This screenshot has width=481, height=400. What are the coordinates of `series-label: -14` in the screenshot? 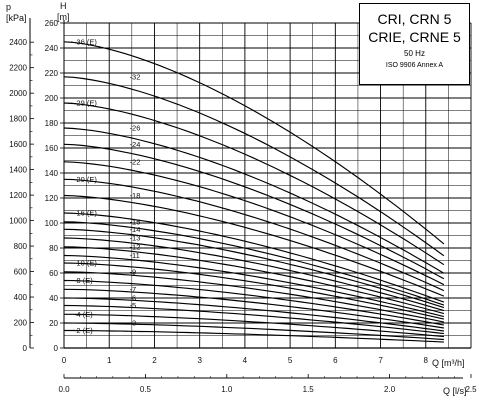 It's located at (135, 229).